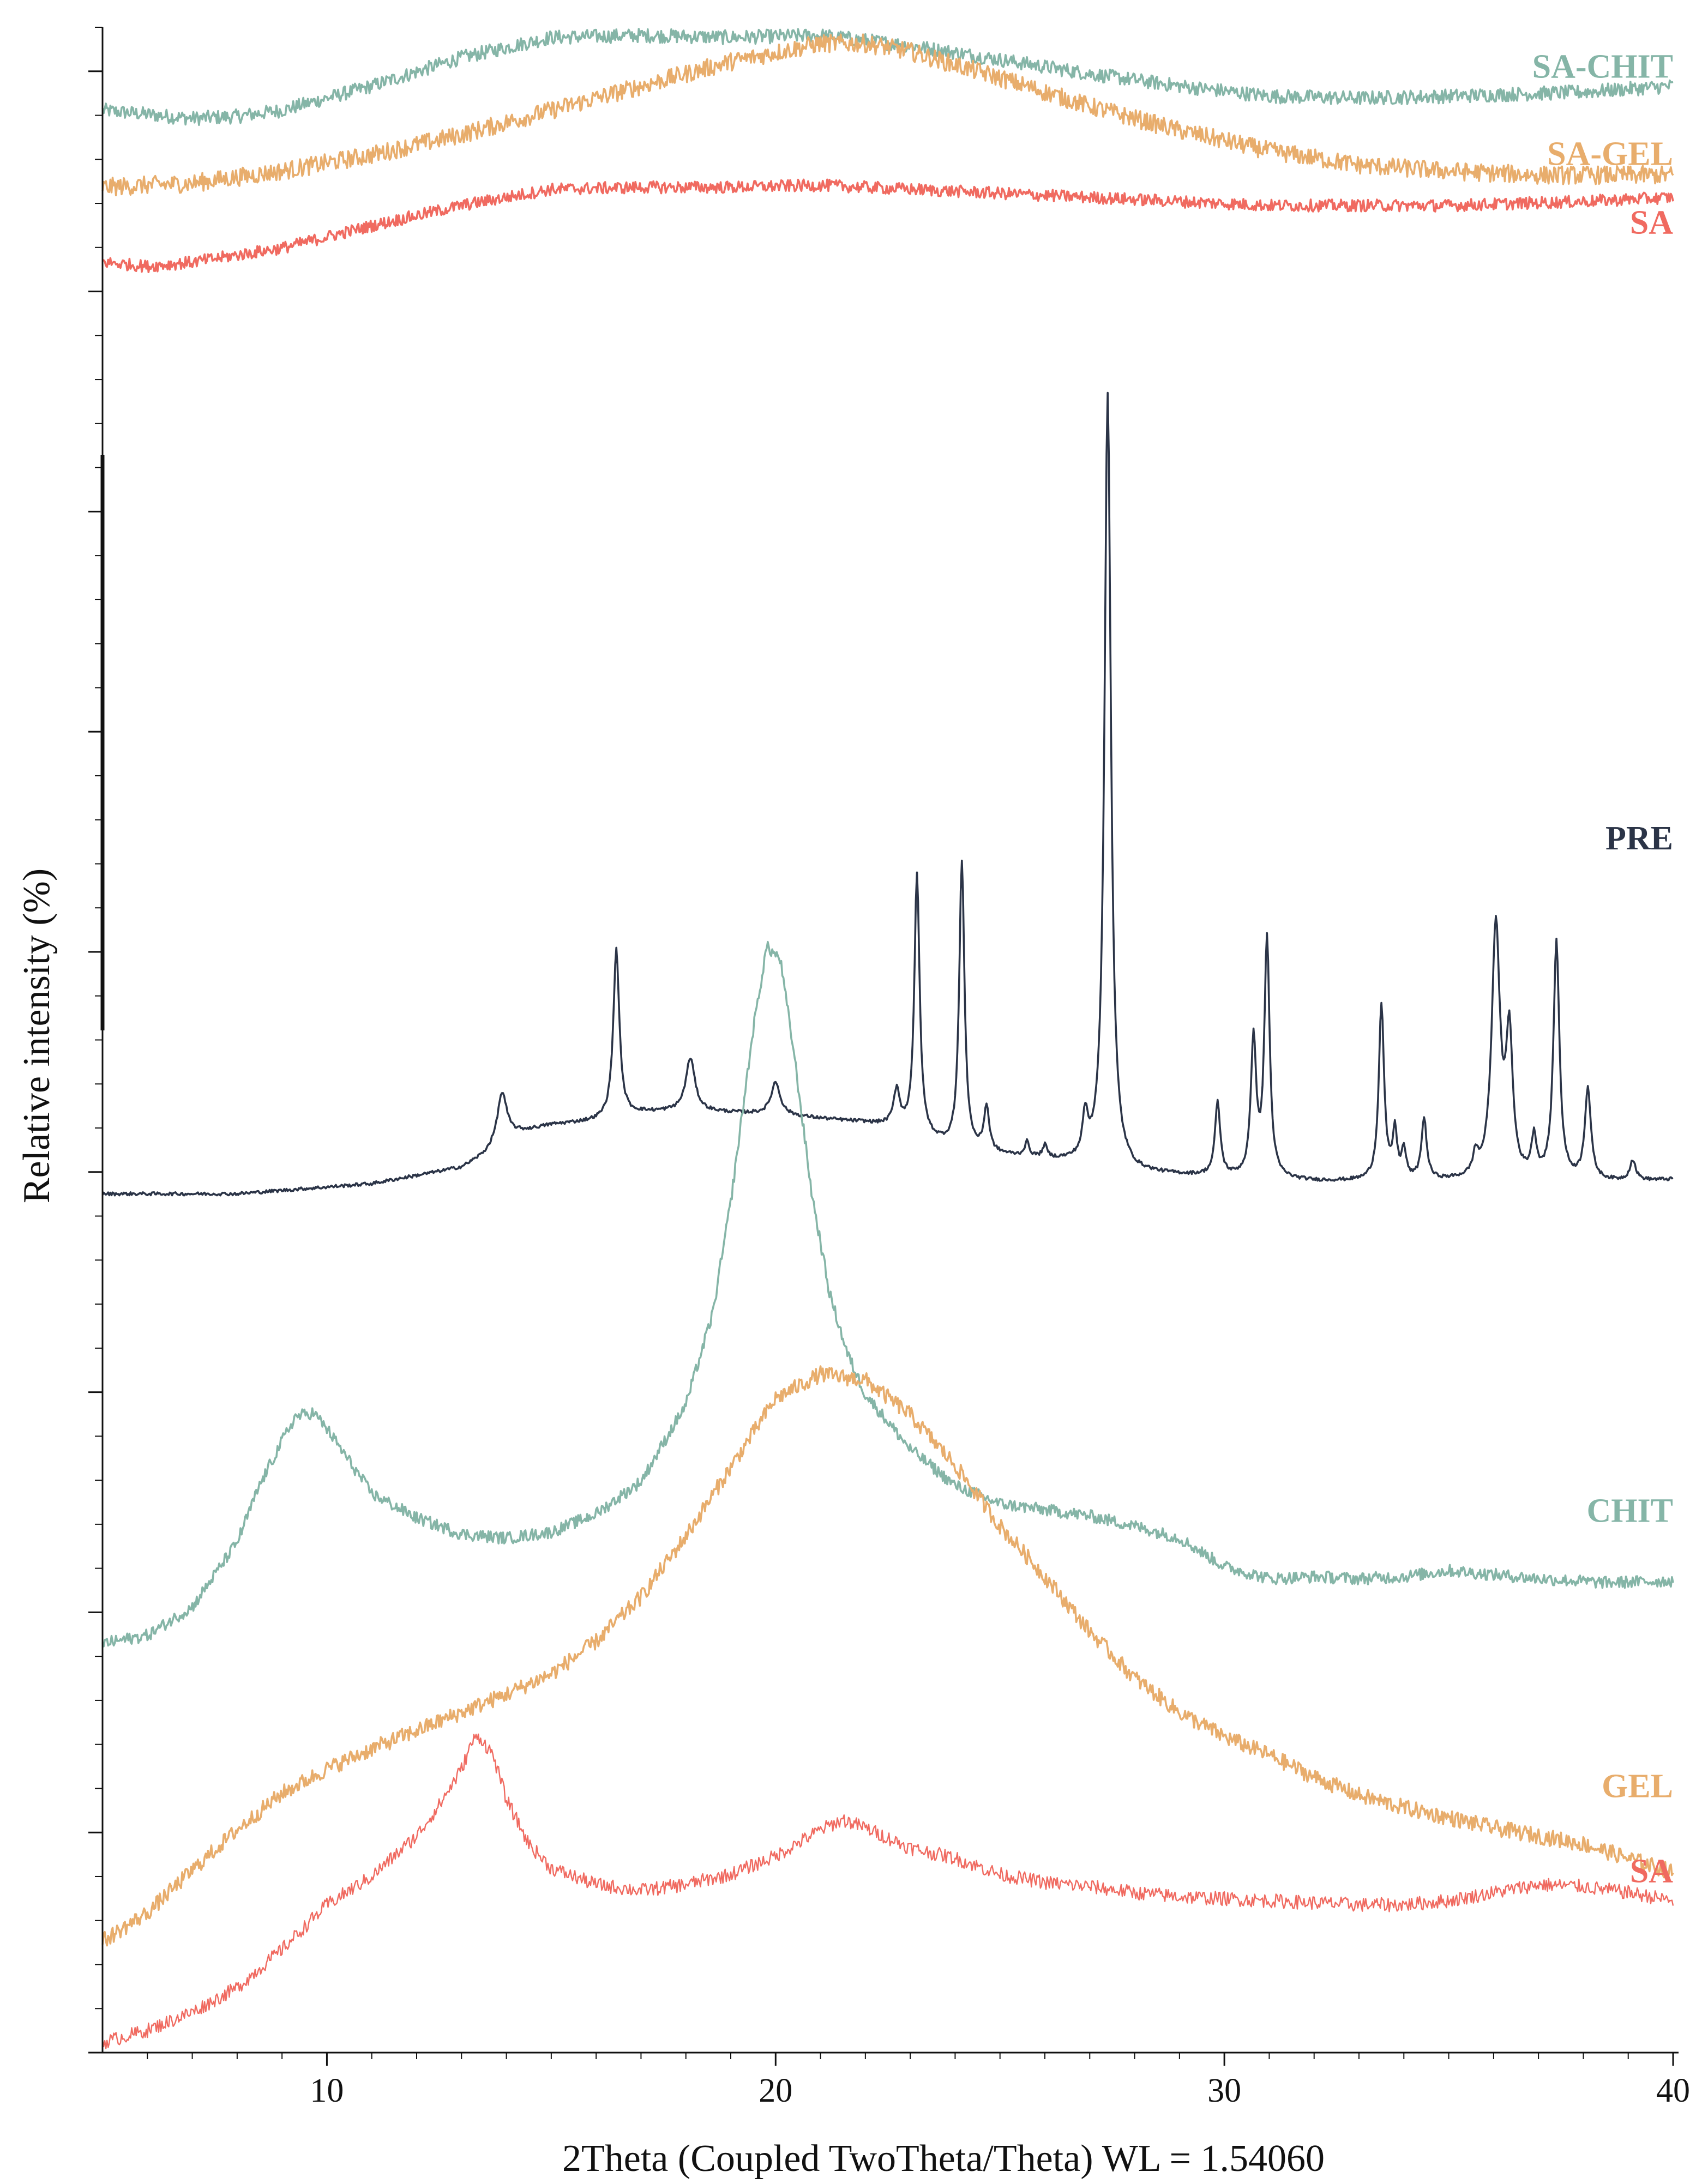 This screenshot has width=1702, height=2184. Describe the element at coordinates (1224, 2090) in the screenshot. I see `x-tick-label: 30` at that location.